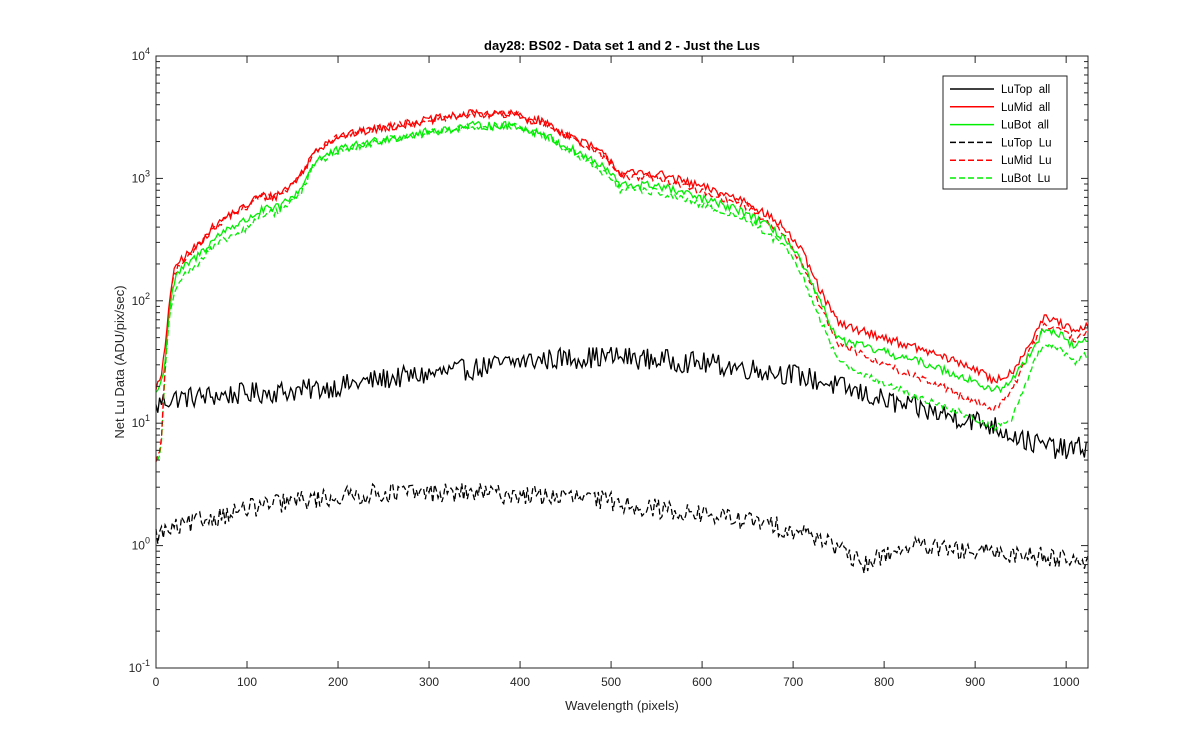  Describe the element at coordinates (999, 126) in the screenshot. I see `legend-item: LuBot all` at that location.